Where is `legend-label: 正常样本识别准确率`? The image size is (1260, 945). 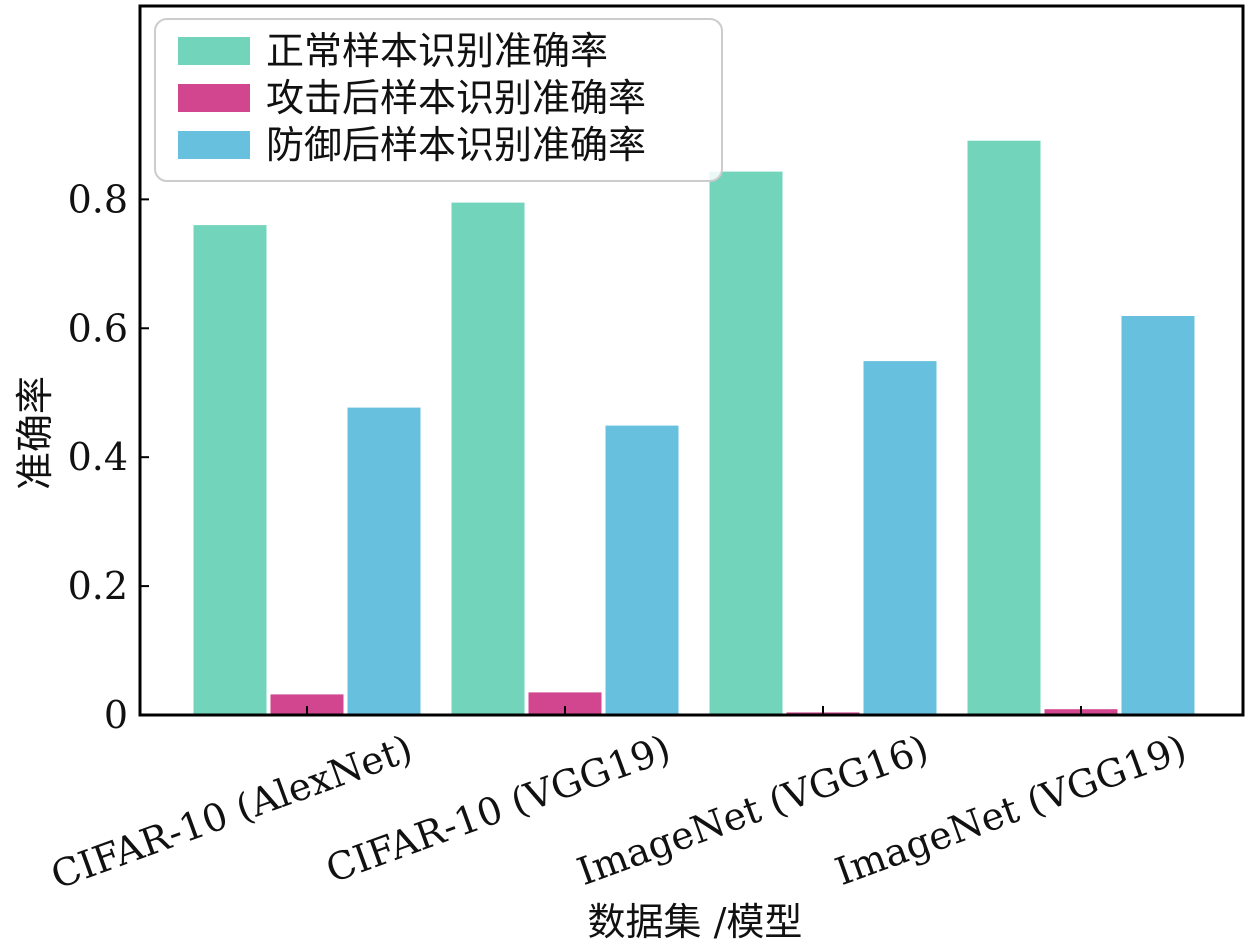 legend-label: 正常样本识别准确率 is located at coordinates (437, 51).